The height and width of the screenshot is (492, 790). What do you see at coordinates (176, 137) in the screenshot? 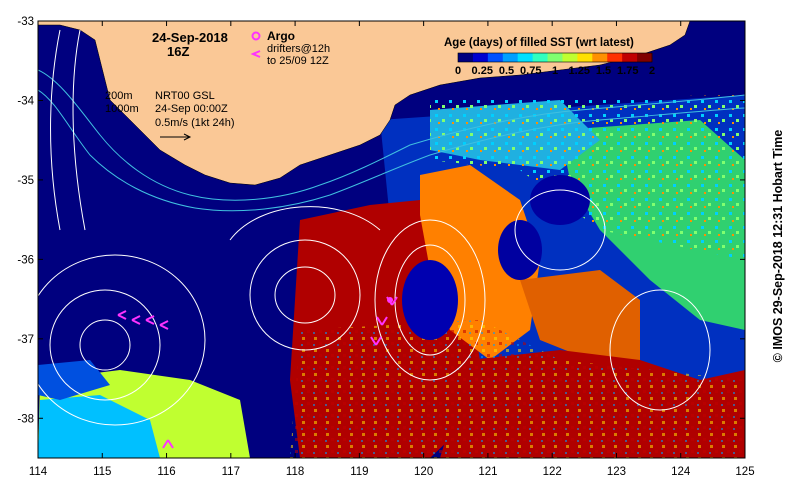
I see `velocity-scale-arrow` at bounding box center [176, 137].